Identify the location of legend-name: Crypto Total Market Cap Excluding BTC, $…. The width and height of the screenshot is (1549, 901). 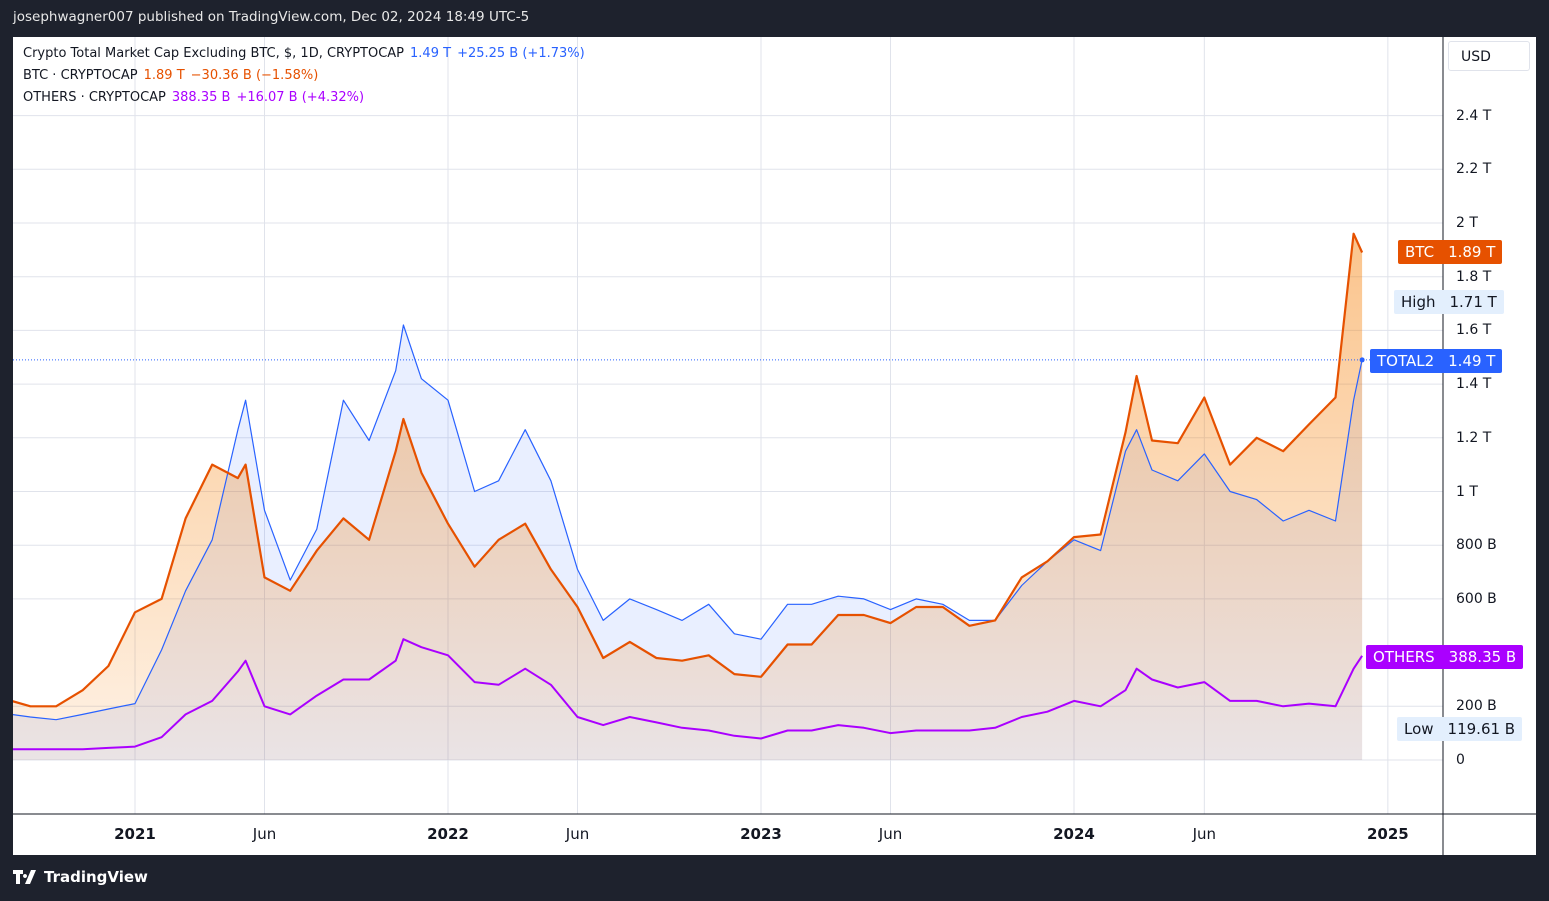
(214, 53).